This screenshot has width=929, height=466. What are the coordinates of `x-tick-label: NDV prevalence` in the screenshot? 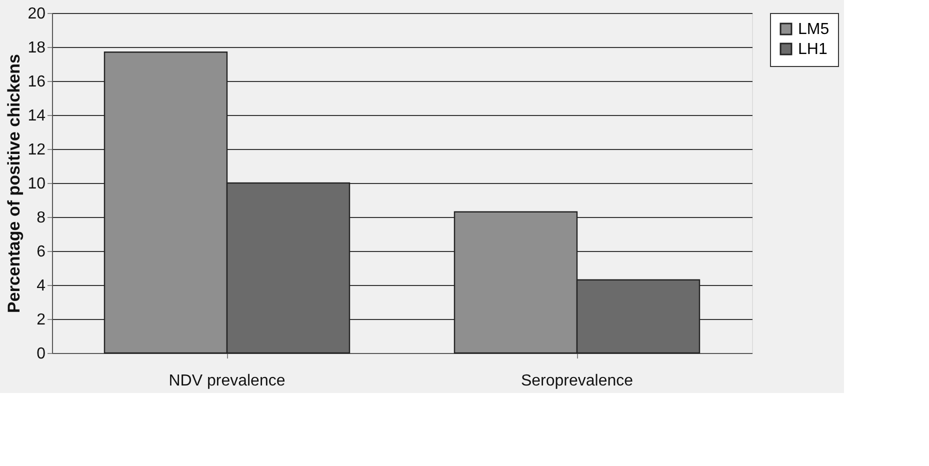 It's located at (227, 381).